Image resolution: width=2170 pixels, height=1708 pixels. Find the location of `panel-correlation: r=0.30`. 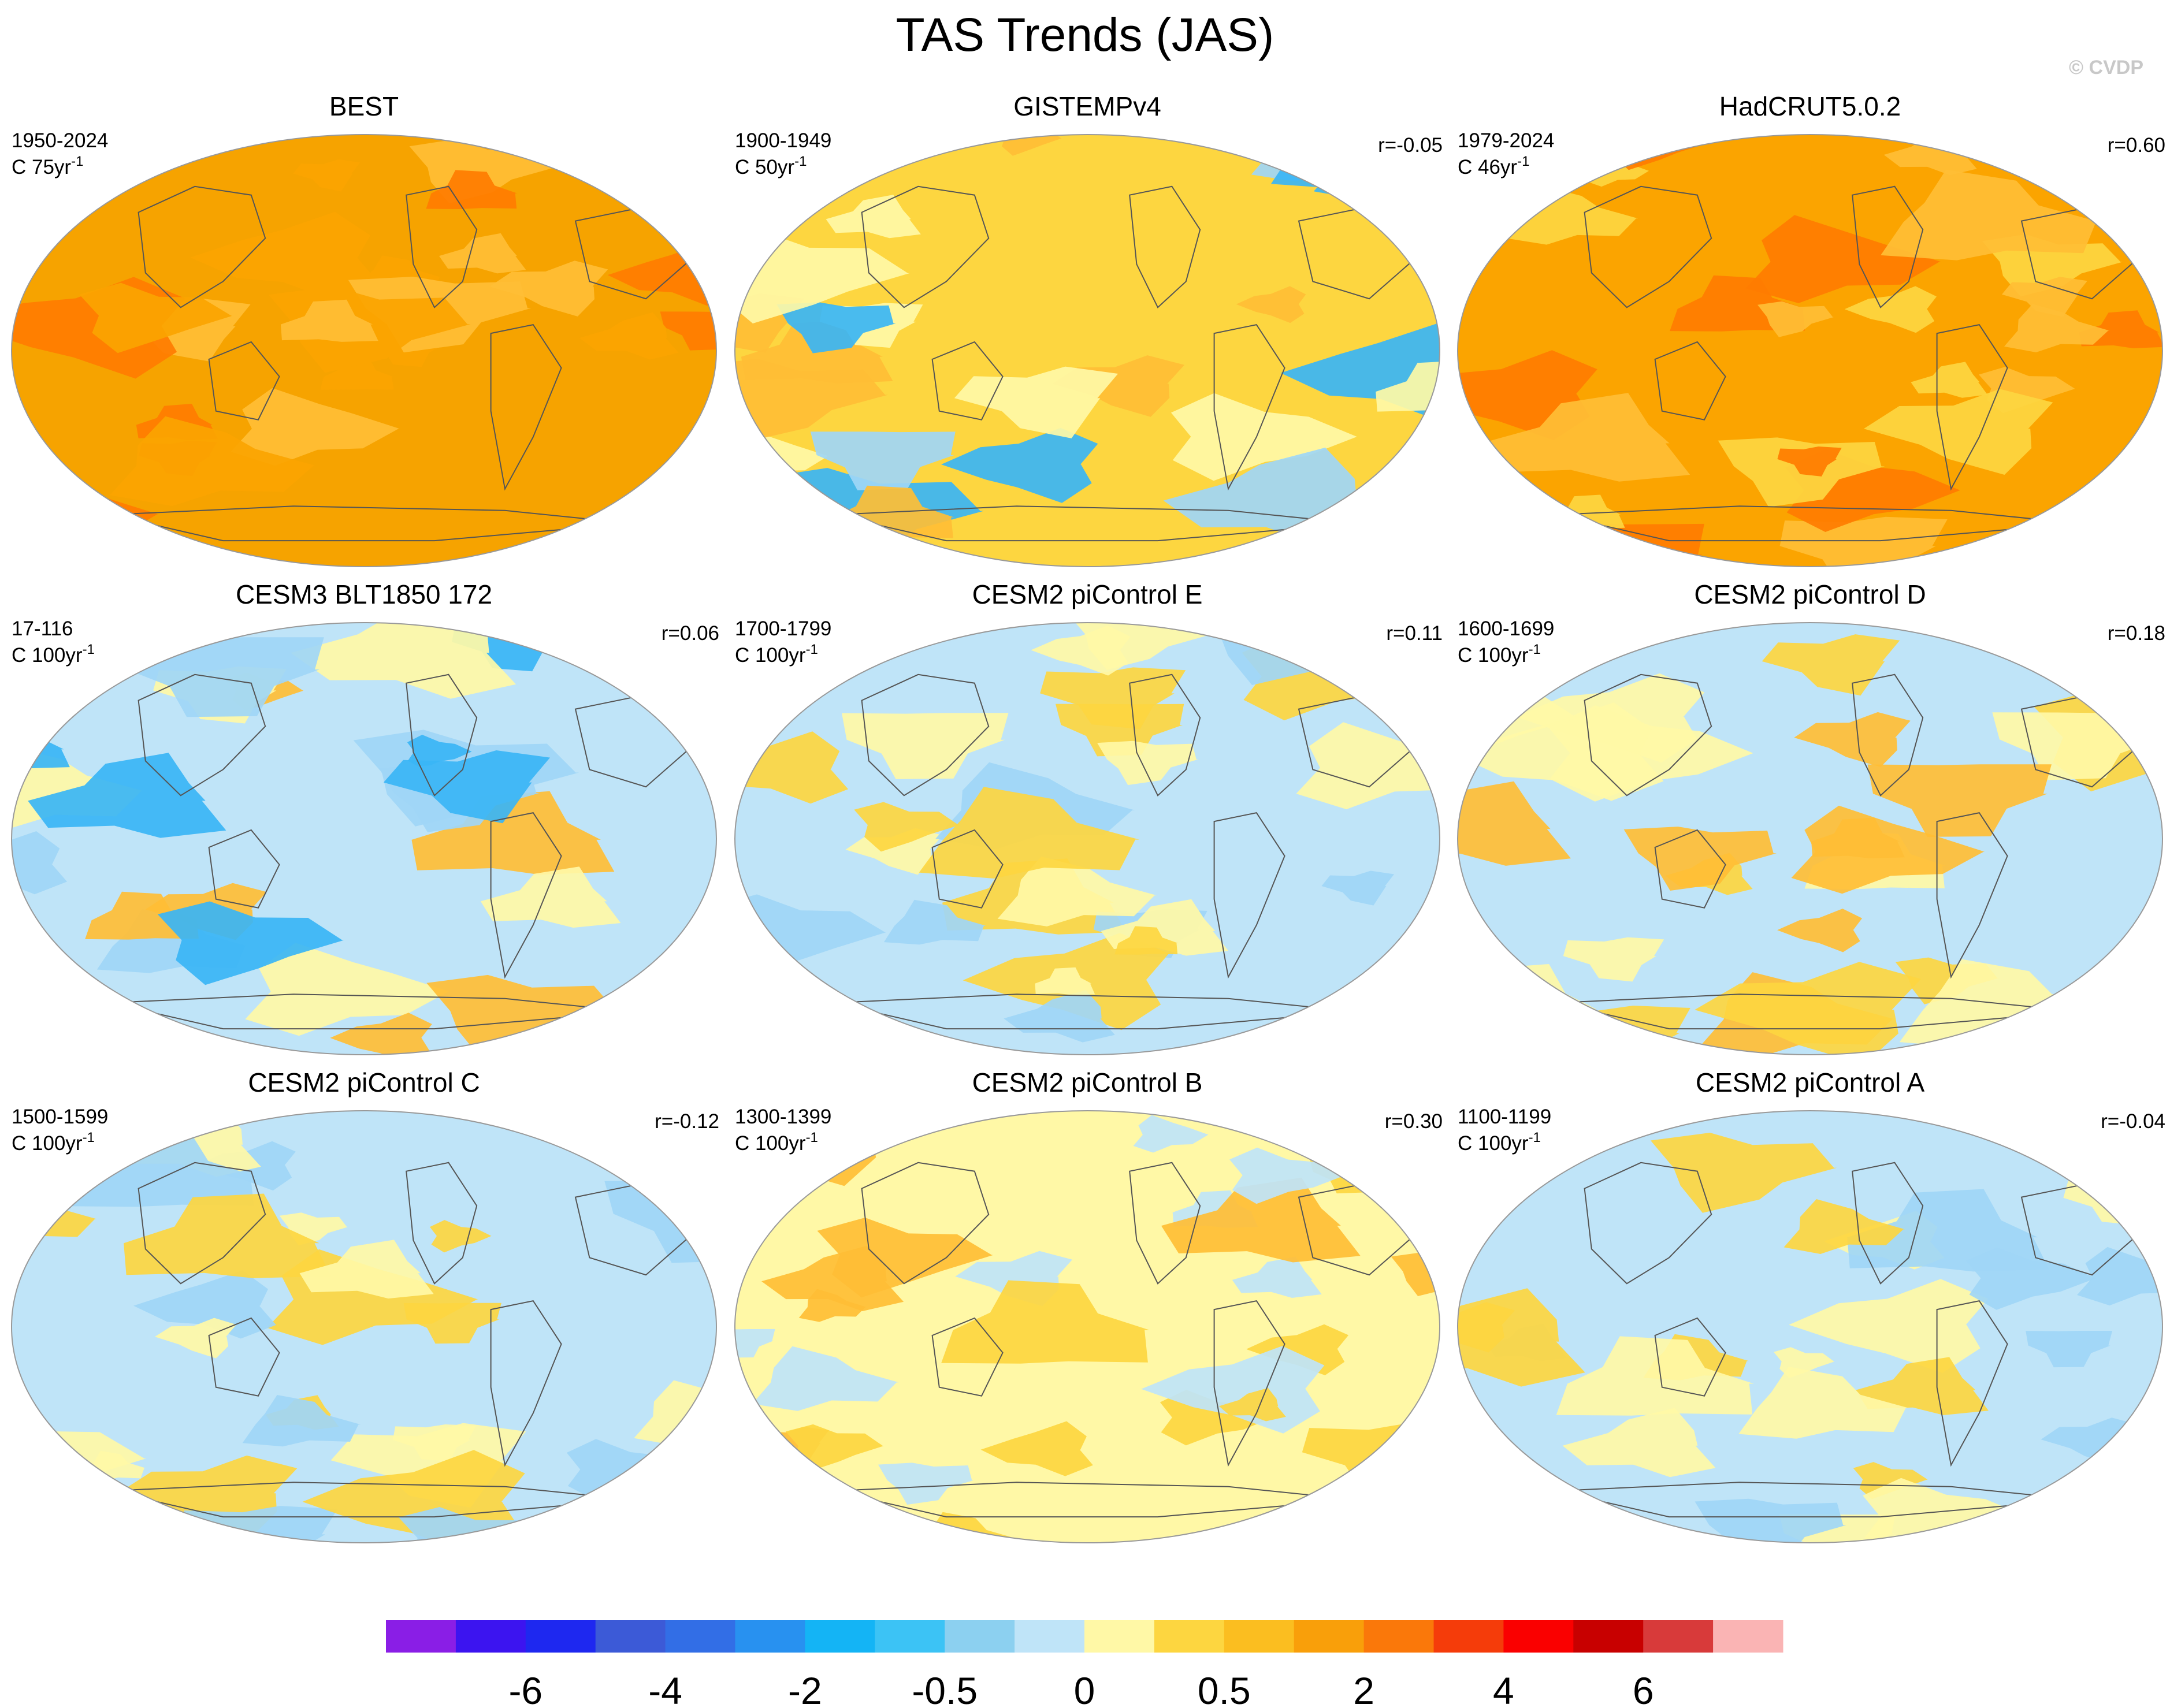

panel-correlation: r=0.30 is located at coordinates (1414, 1121).